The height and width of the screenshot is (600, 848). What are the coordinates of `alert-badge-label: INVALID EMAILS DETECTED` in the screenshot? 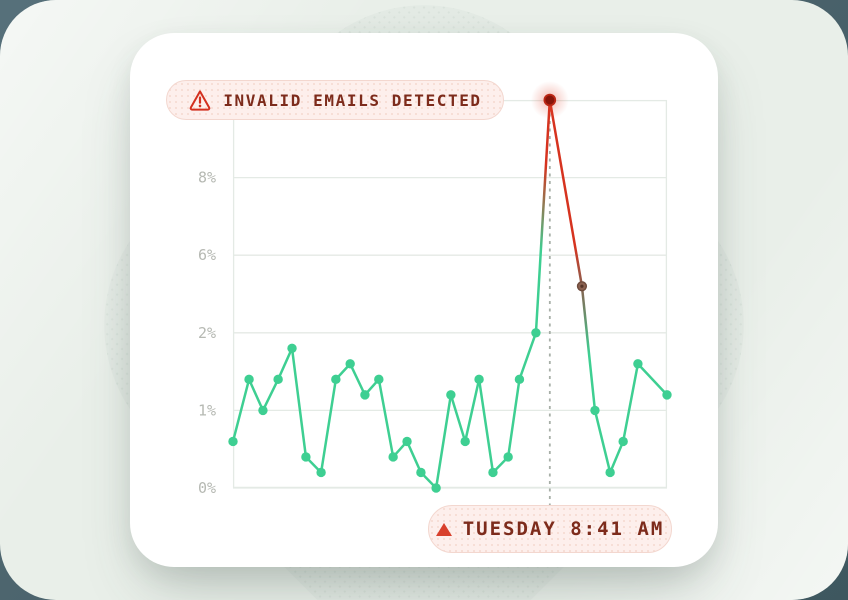 It's located at (352, 100).